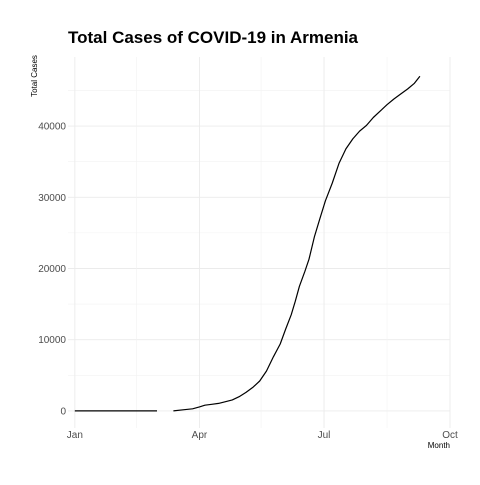 The image size is (480, 485). I want to click on y-tick-label: 10000, so click(52, 340).